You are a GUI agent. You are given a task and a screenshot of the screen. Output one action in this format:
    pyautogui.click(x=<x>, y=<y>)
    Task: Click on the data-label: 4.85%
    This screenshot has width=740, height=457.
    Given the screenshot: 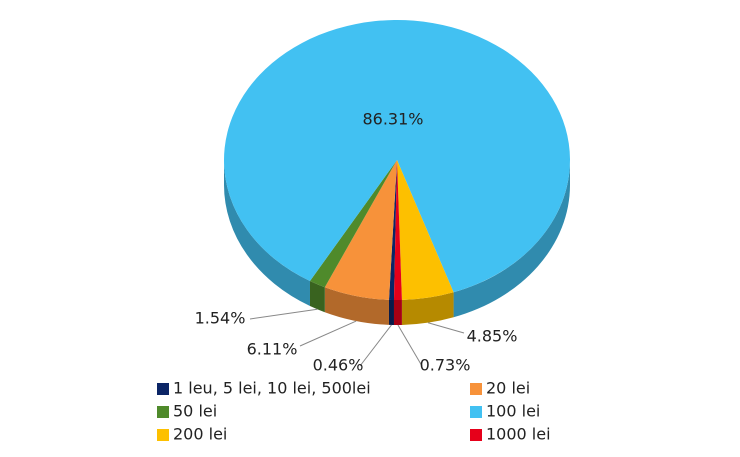 What is the action you would take?
    pyautogui.click(x=492, y=336)
    